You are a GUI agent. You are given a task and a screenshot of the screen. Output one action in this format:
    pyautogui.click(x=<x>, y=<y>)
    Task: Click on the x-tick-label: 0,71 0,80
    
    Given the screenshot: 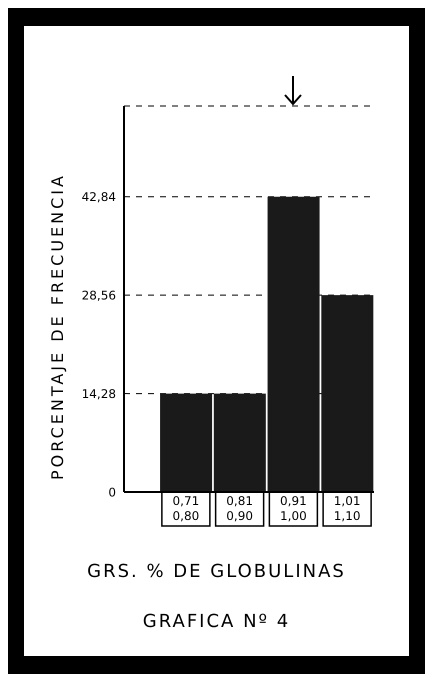 What is the action you would take?
    pyautogui.click(x=186, y=508)
    